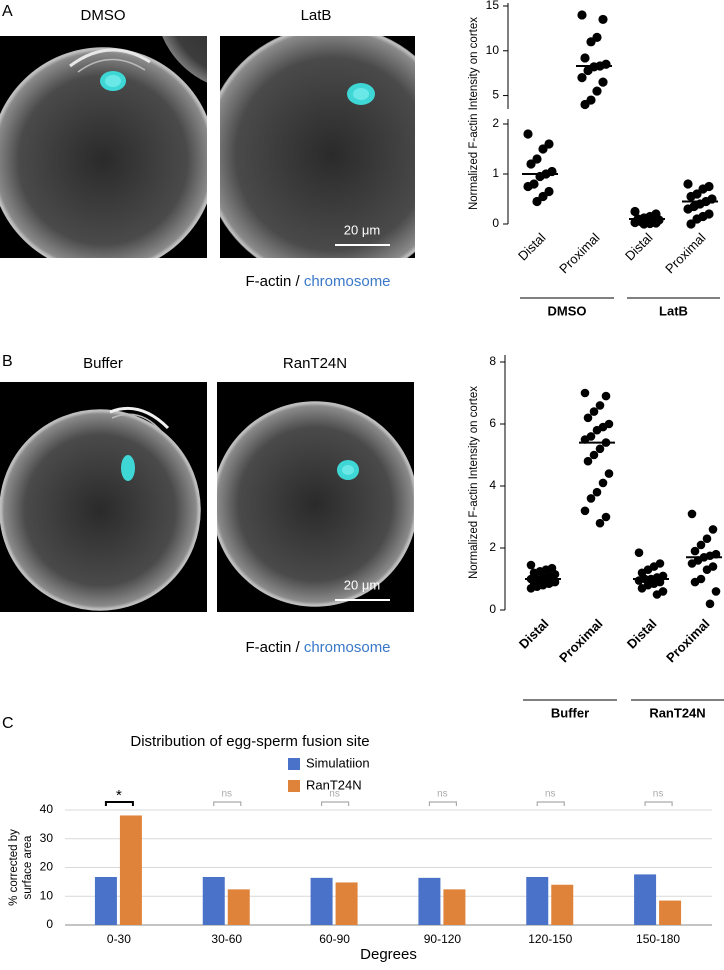 This screenshot has width=724, height=970. I want to click on y-tick-label: 30, so click(47, 838).